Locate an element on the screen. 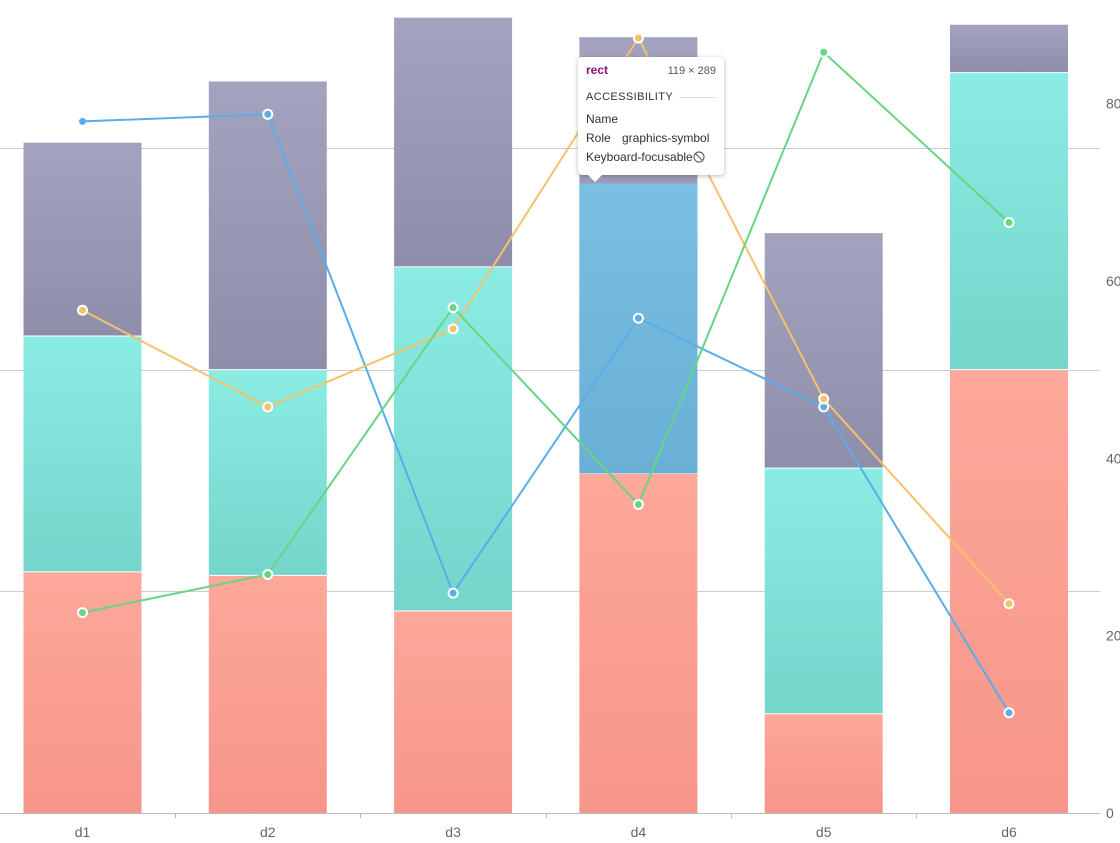 This screenshot has width=1120, height=843. tooltip-section-heading: ACCESSIBILITY is located at coordinates (651, 97).